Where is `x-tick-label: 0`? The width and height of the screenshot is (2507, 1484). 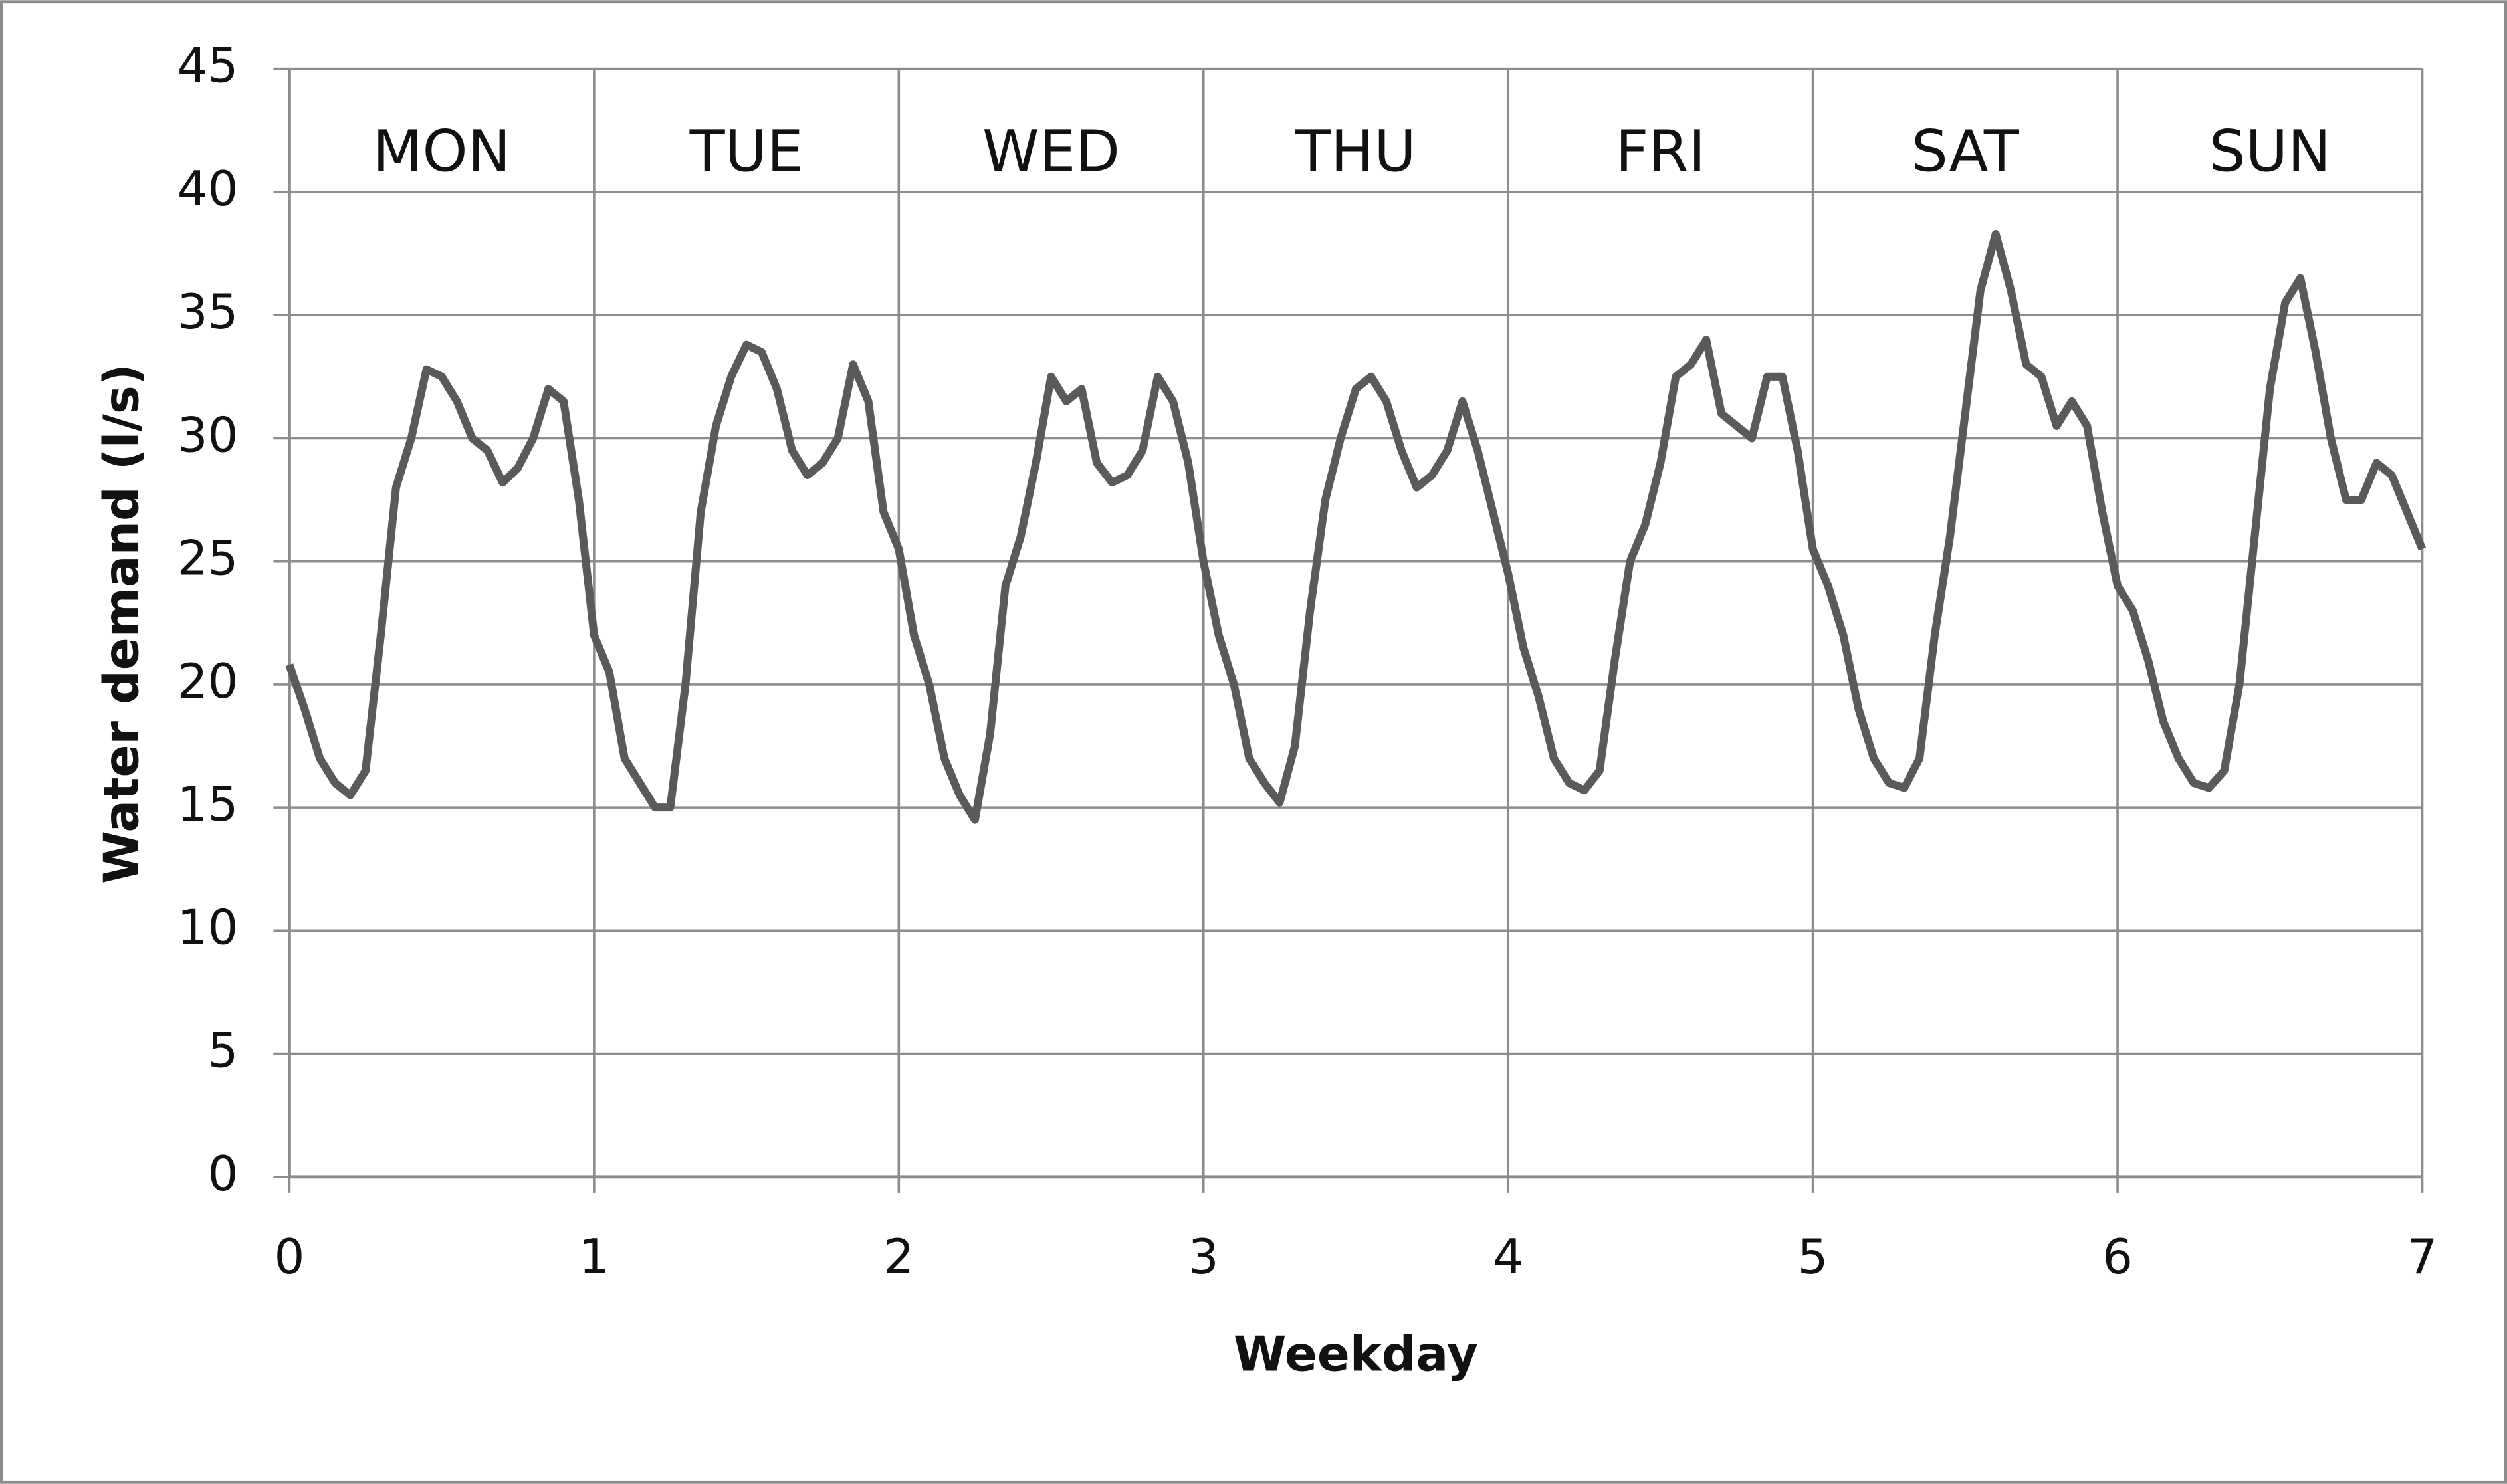 x-tick-label: 0 is located at coordinates (289, 1257).